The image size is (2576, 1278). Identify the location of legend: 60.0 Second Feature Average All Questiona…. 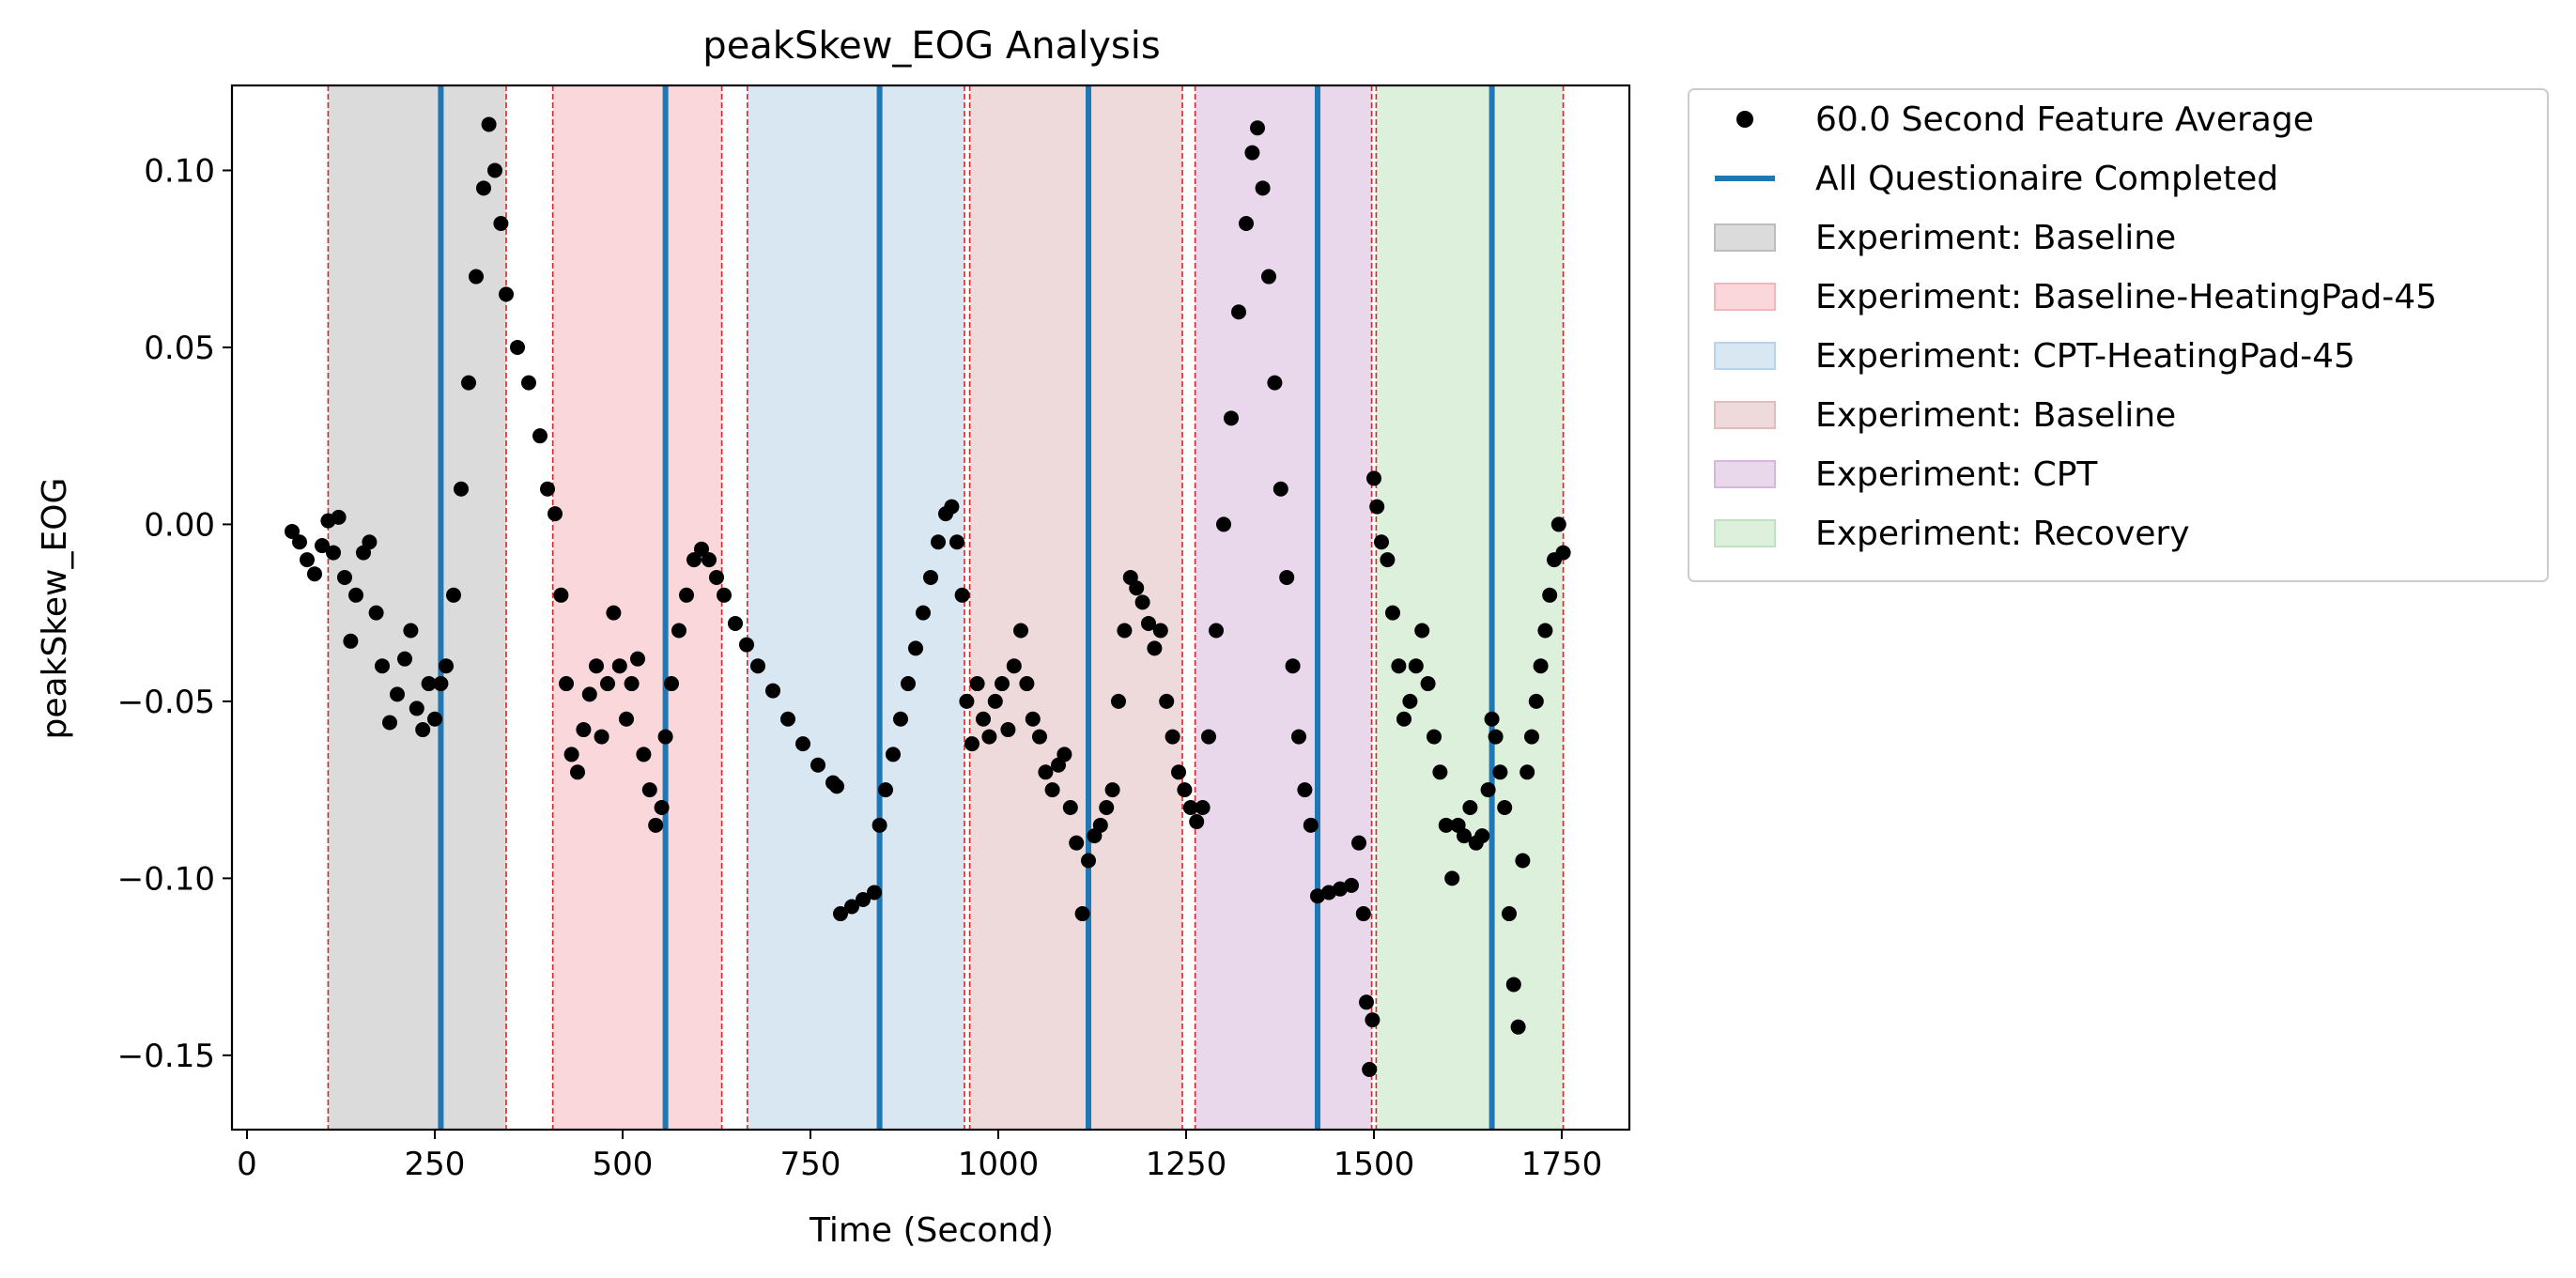
(2118, 335).